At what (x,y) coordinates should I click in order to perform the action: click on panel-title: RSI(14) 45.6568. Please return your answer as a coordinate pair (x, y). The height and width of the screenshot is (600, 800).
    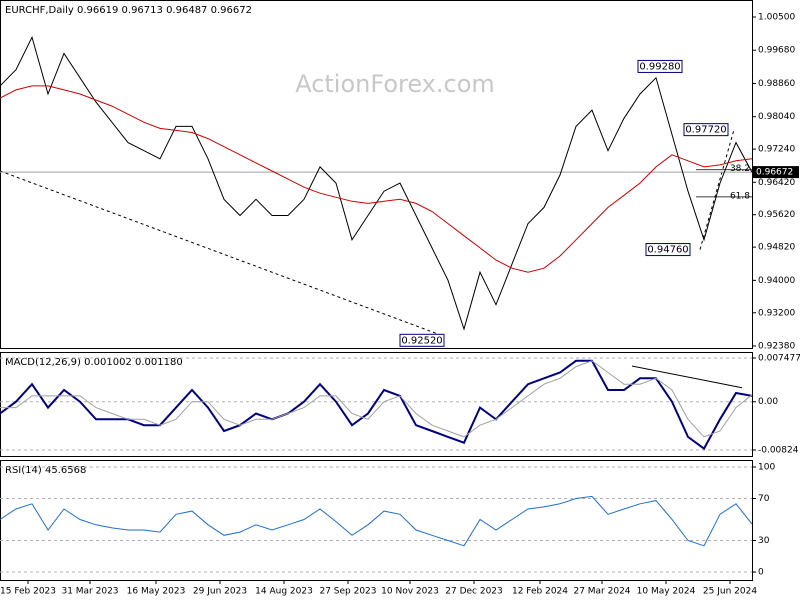
    Looking at the image, I should click on (45, 470).